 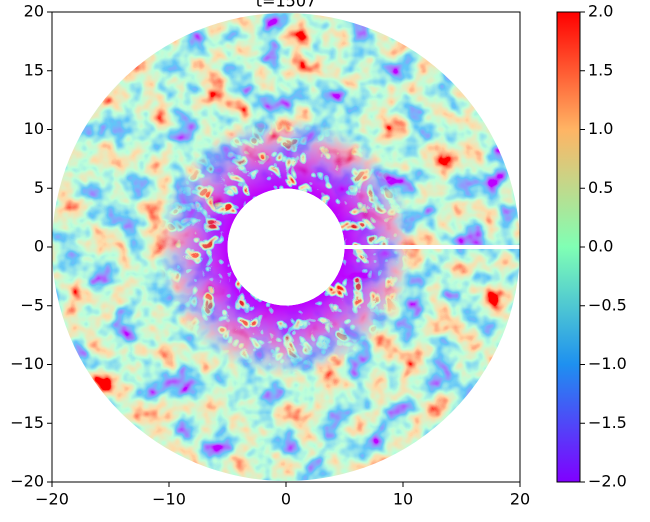 What do you see at coordinates (27, 363) in the screenshot?
I see `y-tick-label: −10` at bounding box center [27, 363].